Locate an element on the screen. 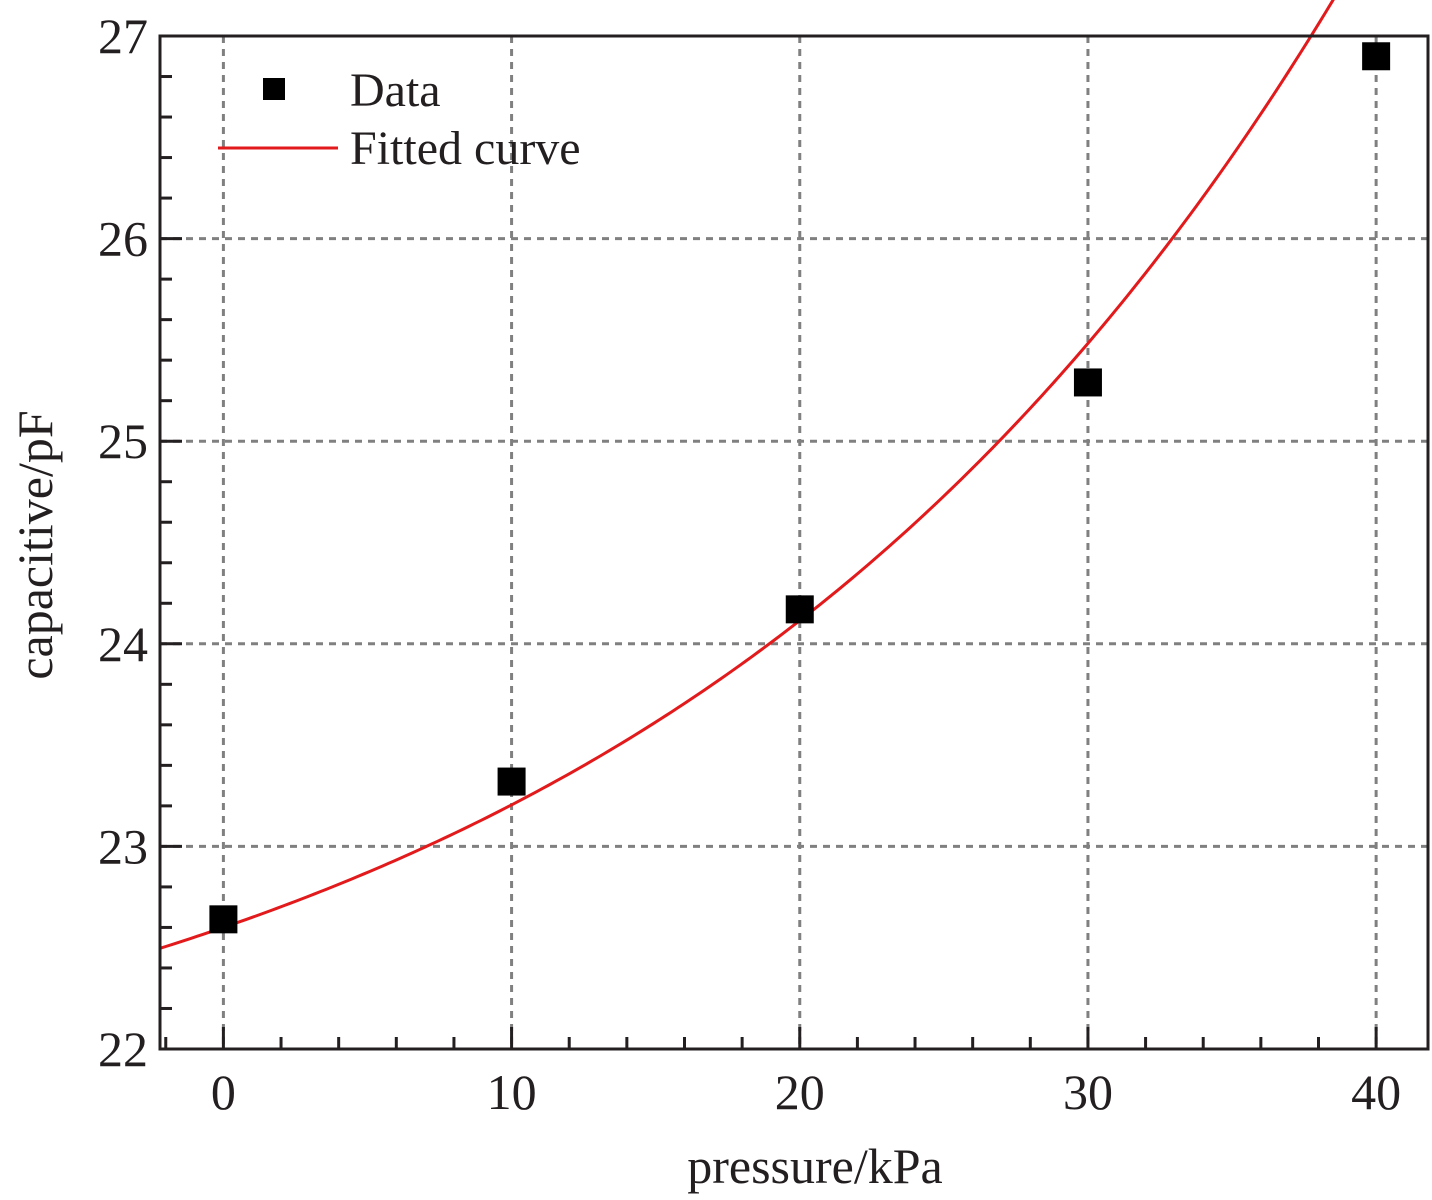  x-axis-title: pressure/kPa is located at coordinates (815, 1166).